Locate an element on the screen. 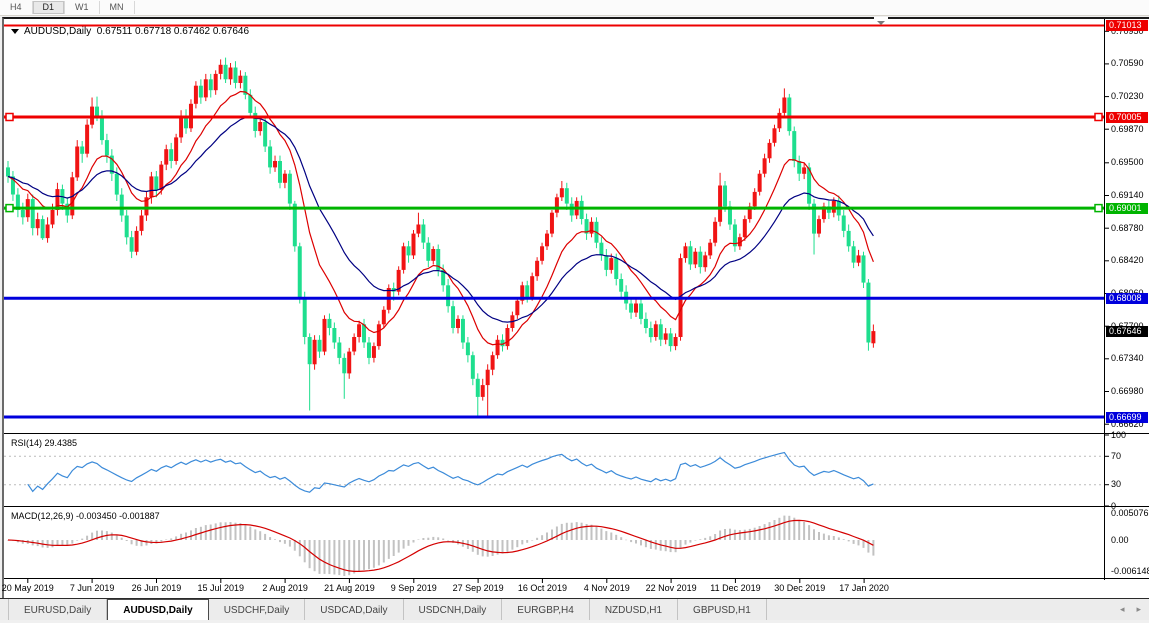  date-axis-label: 22 Nov 2019 is located at coordinates (671, 588).